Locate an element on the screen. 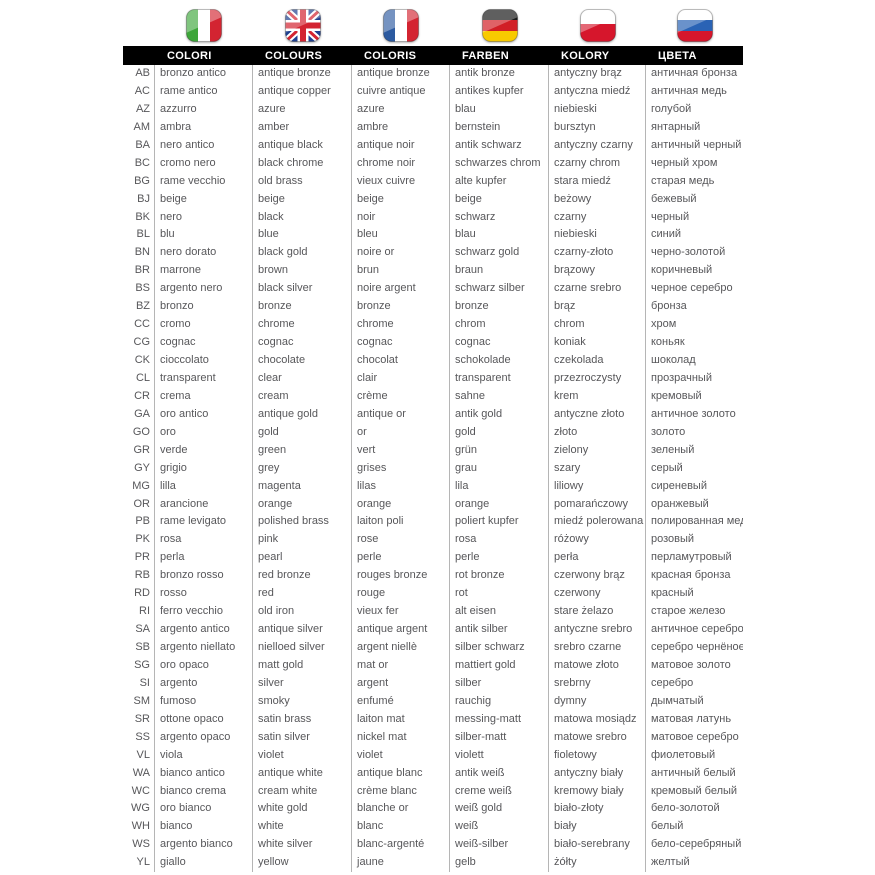  table-row: GO oro gold or gold złoto золото is located at coordinates (433, 432).